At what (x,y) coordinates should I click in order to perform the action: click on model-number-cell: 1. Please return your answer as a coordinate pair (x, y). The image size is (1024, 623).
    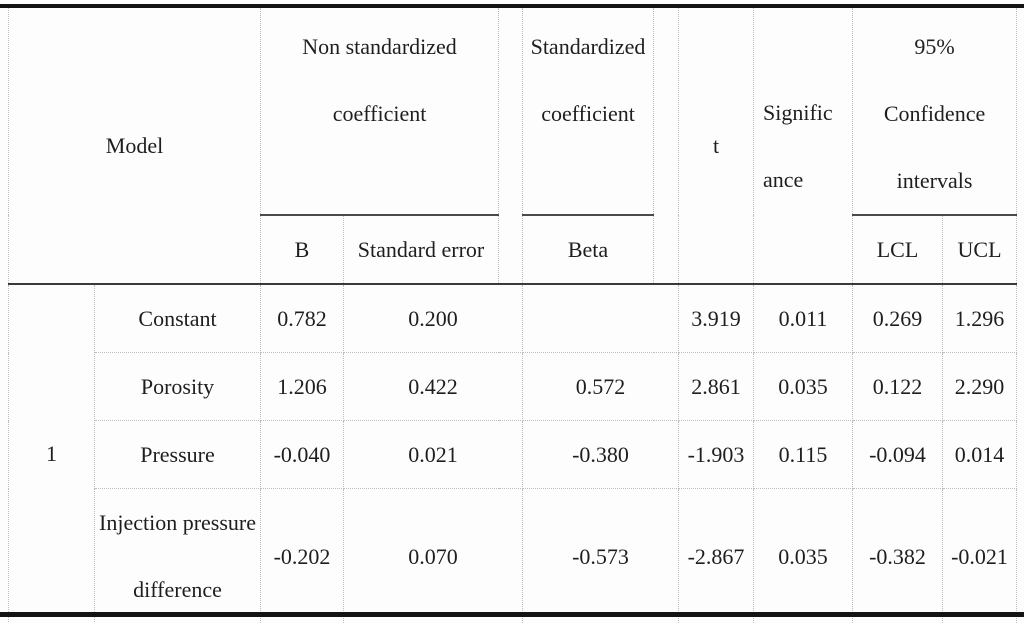
    Looking at the image, I should click on (51, 453).